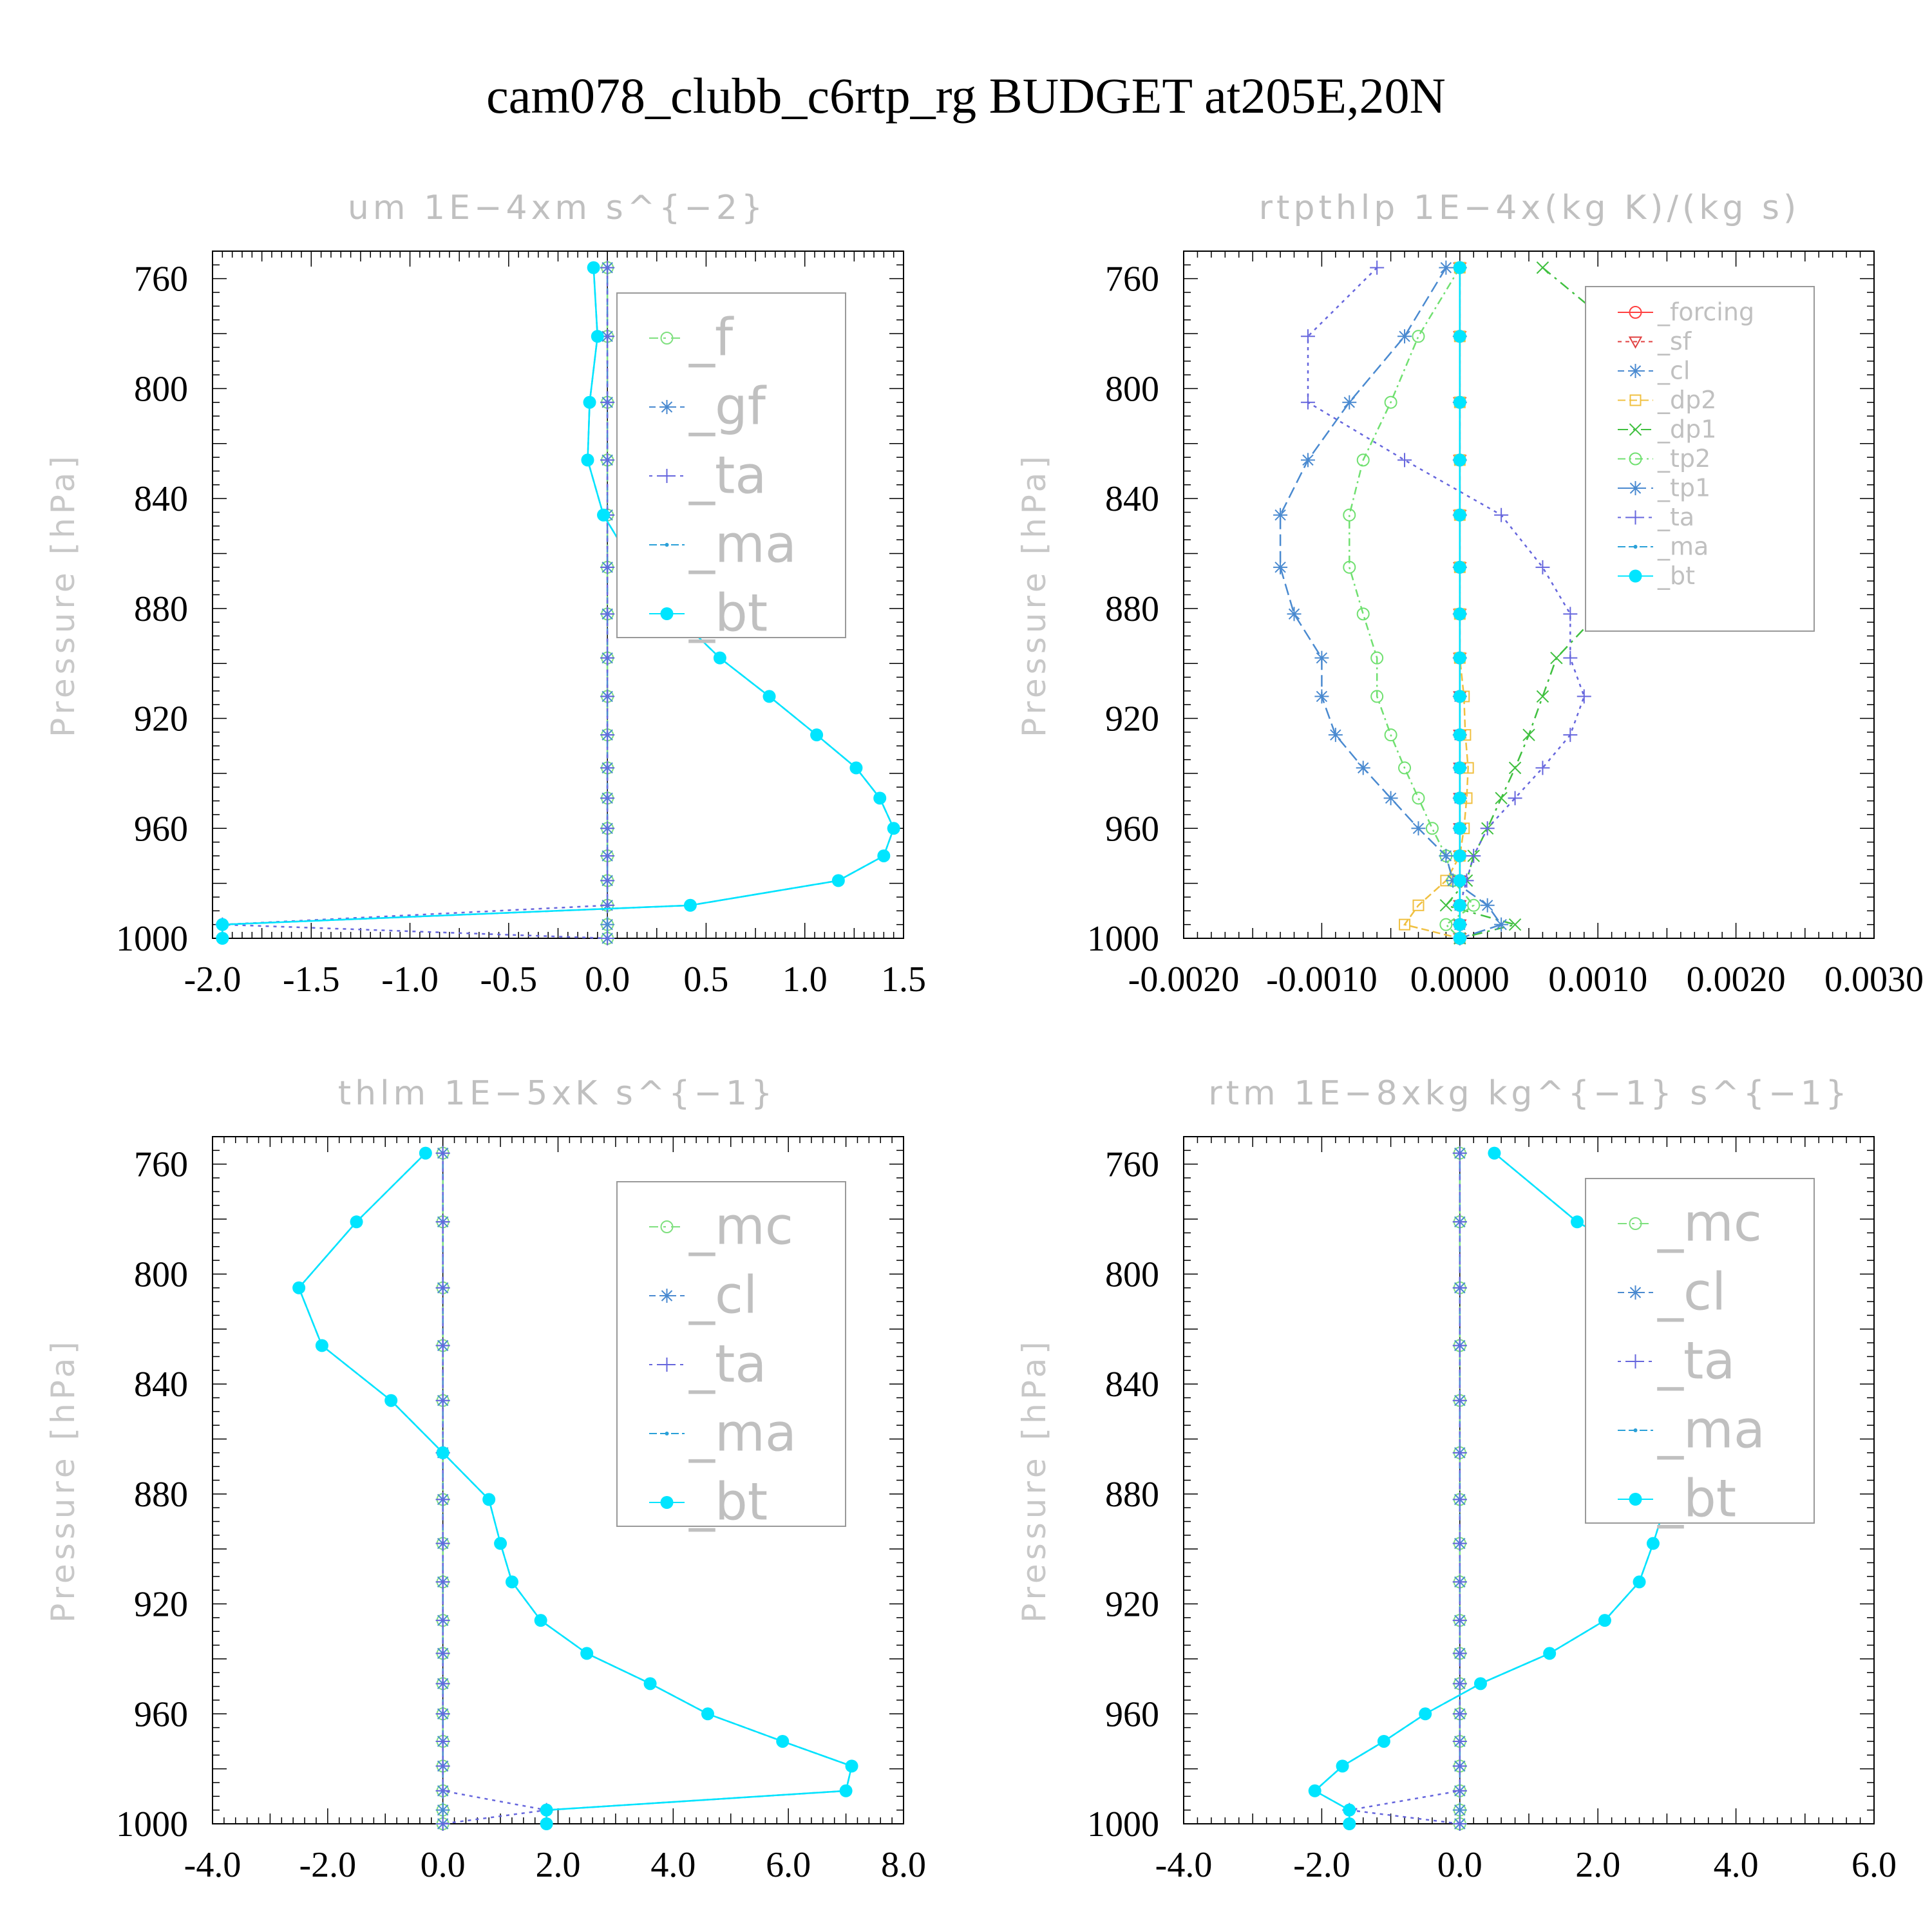  I want to click on legend-label: _forcing, so click(1706, 312).